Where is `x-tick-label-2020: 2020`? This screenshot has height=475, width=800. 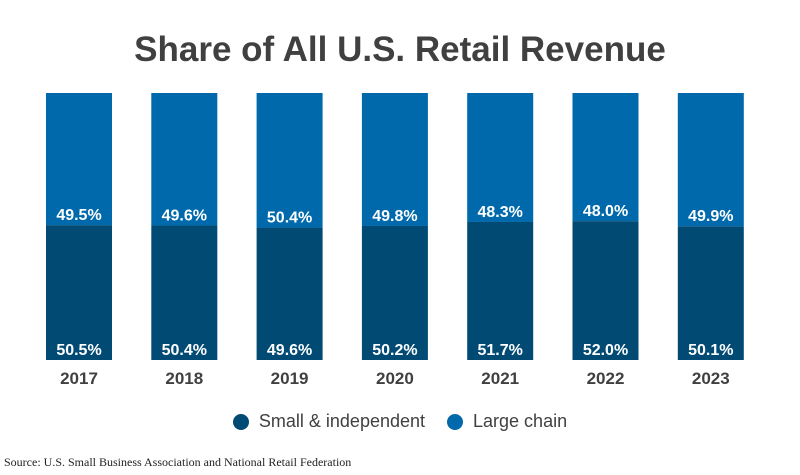 x-tick-label-2020: 2020 is located at coordinates (395, 378).